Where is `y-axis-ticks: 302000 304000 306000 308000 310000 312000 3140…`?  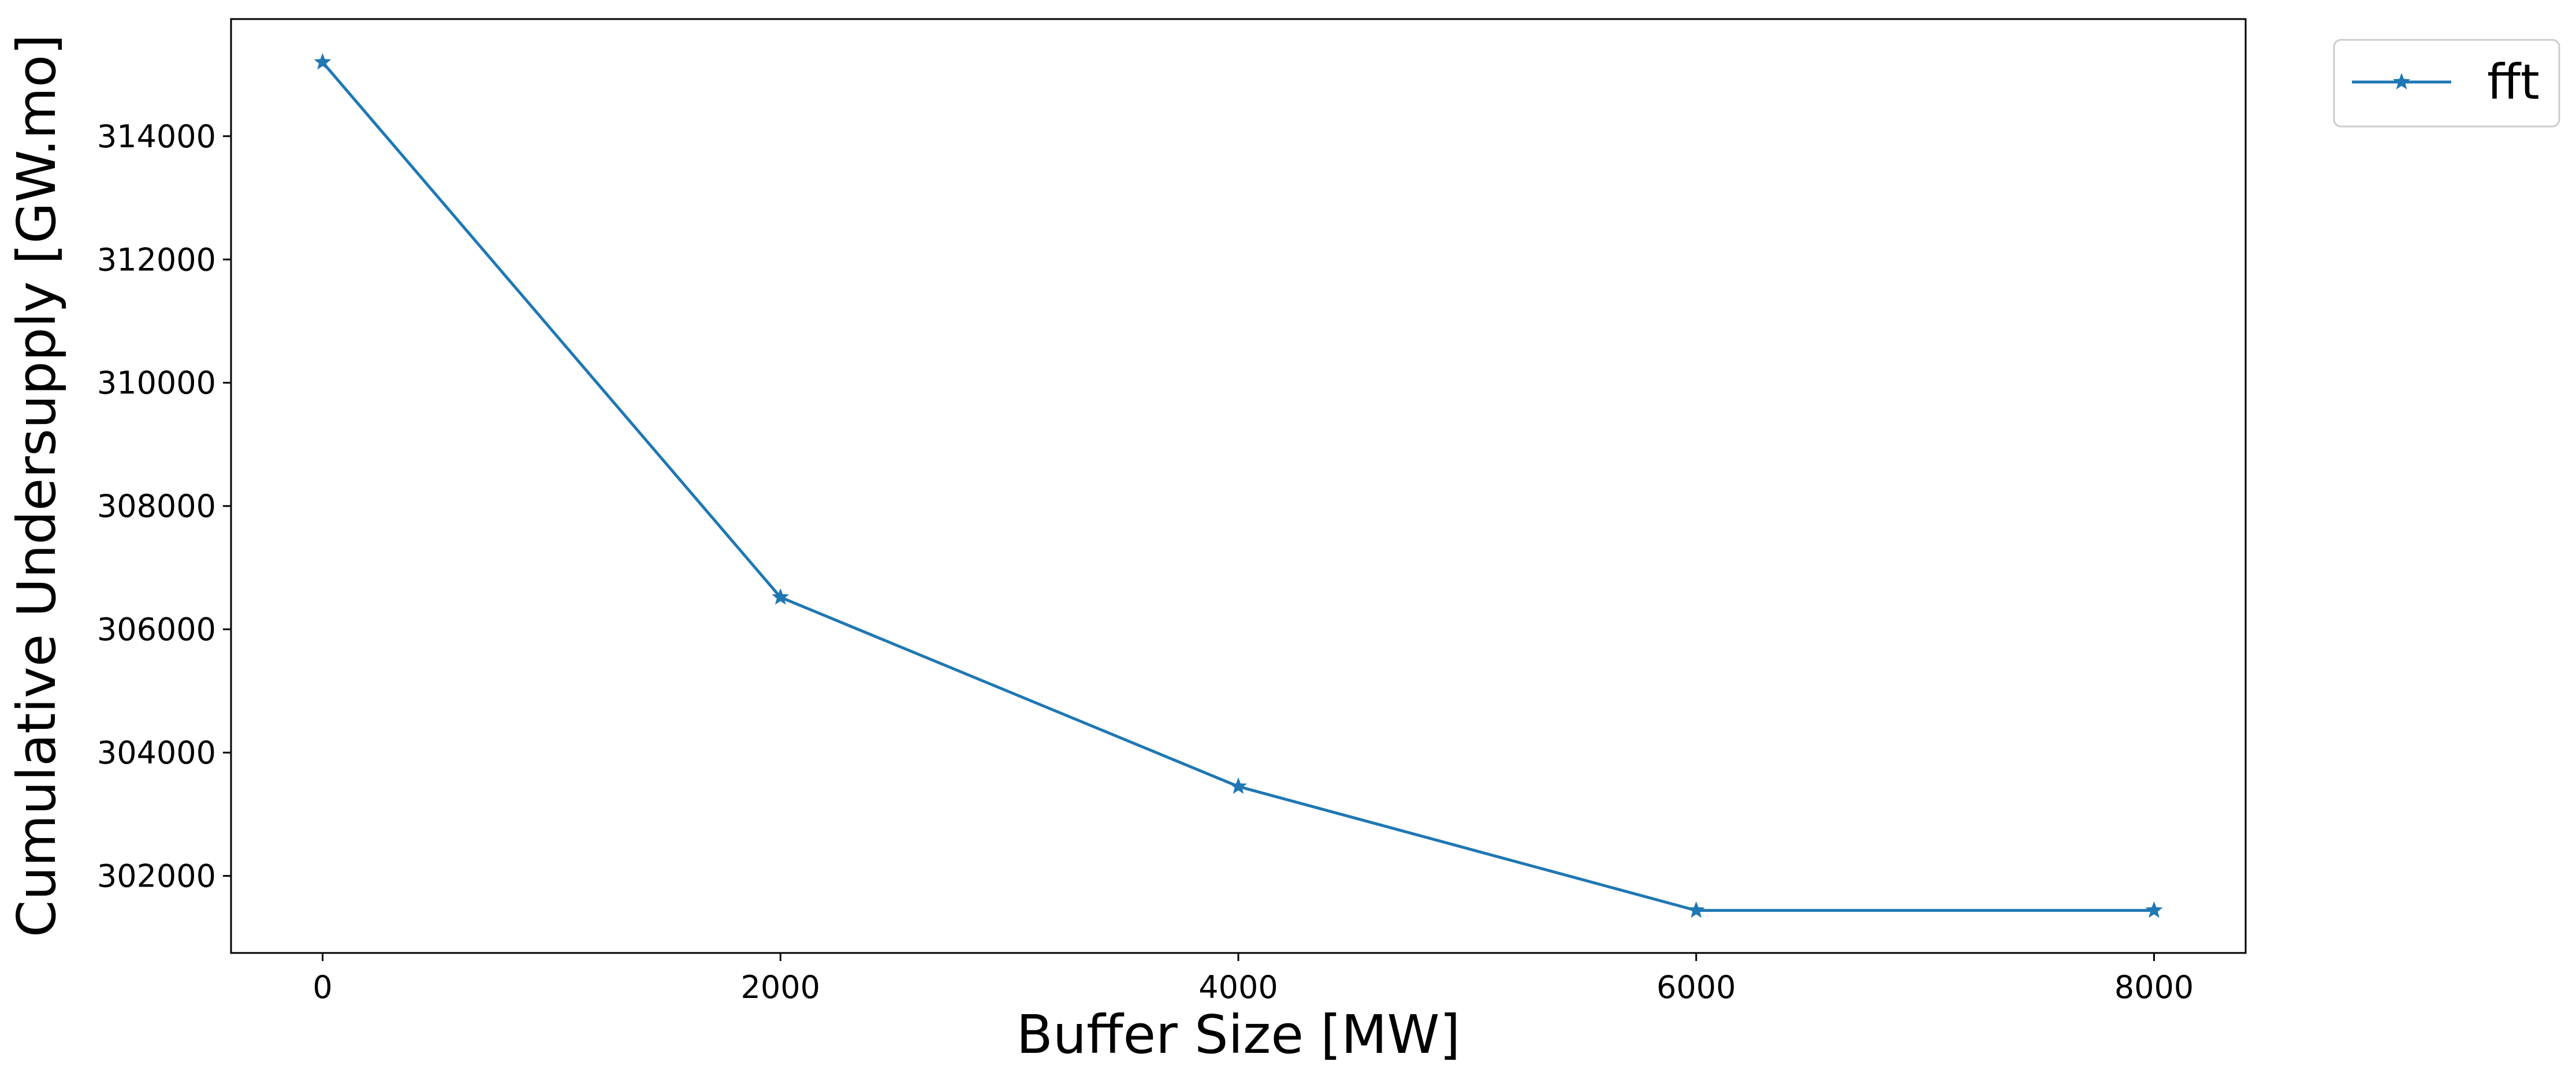
y-axis-ticks: 302000 304000 306000 308000 310000 312000 3140… is located at coordinates (164, 506).